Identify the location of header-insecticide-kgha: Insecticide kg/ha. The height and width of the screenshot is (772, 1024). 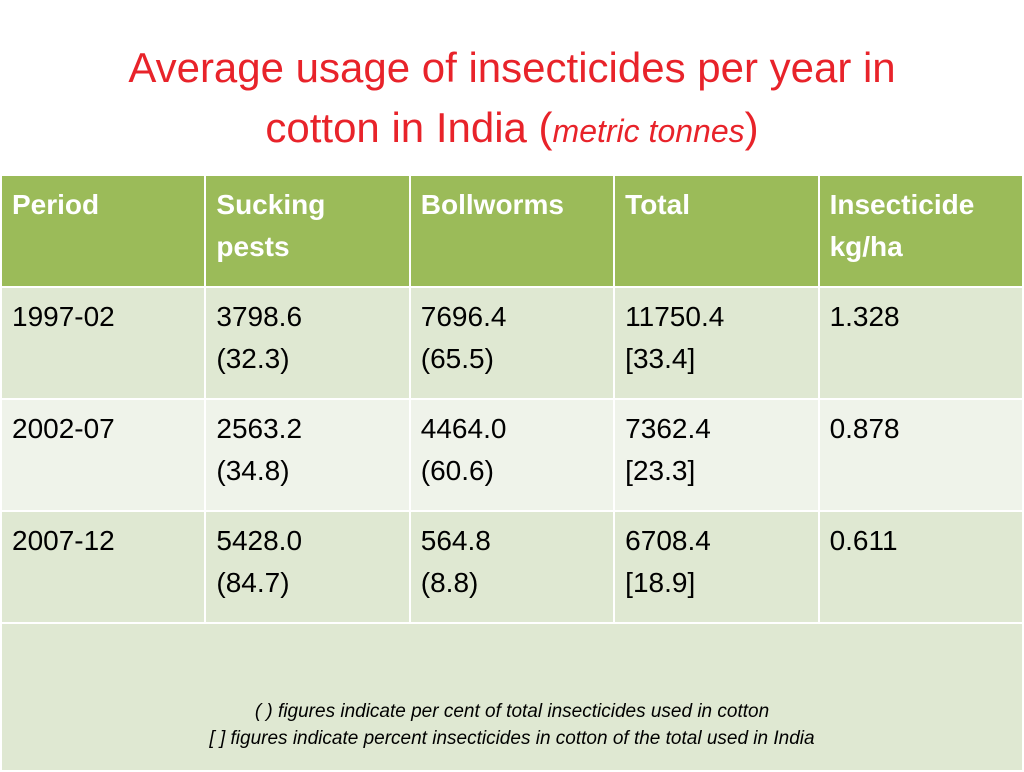
(920, 231).